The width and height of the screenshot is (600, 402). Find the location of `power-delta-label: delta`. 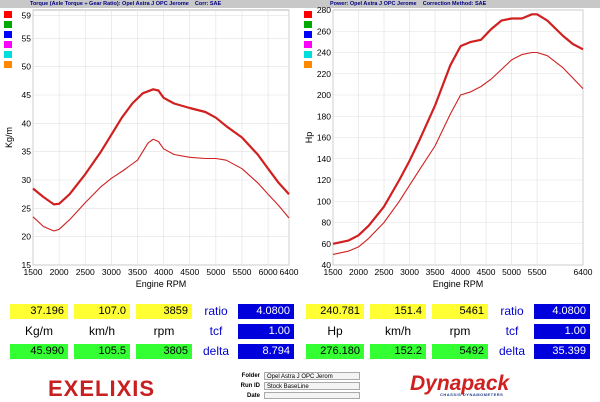

power-delta-label: delta is located at coordinates (512, 351).